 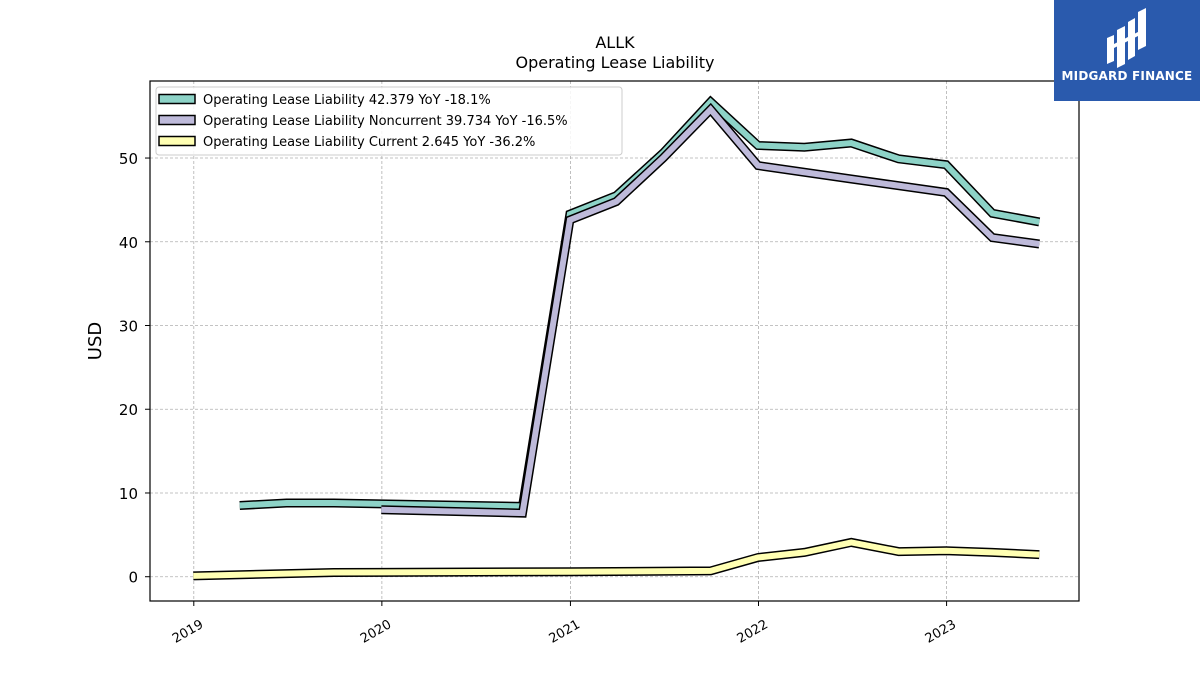 What do you see at coordinates (128, 243) in the screenshot?
I see `y-tick-label: 40` at bounding box center [128, 243].